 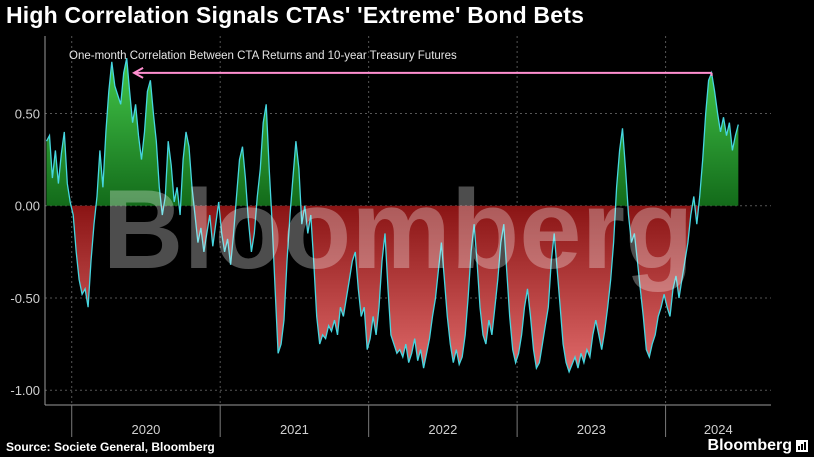 I want to click on x-tick-label: 2023, so click(x=591, y=429).